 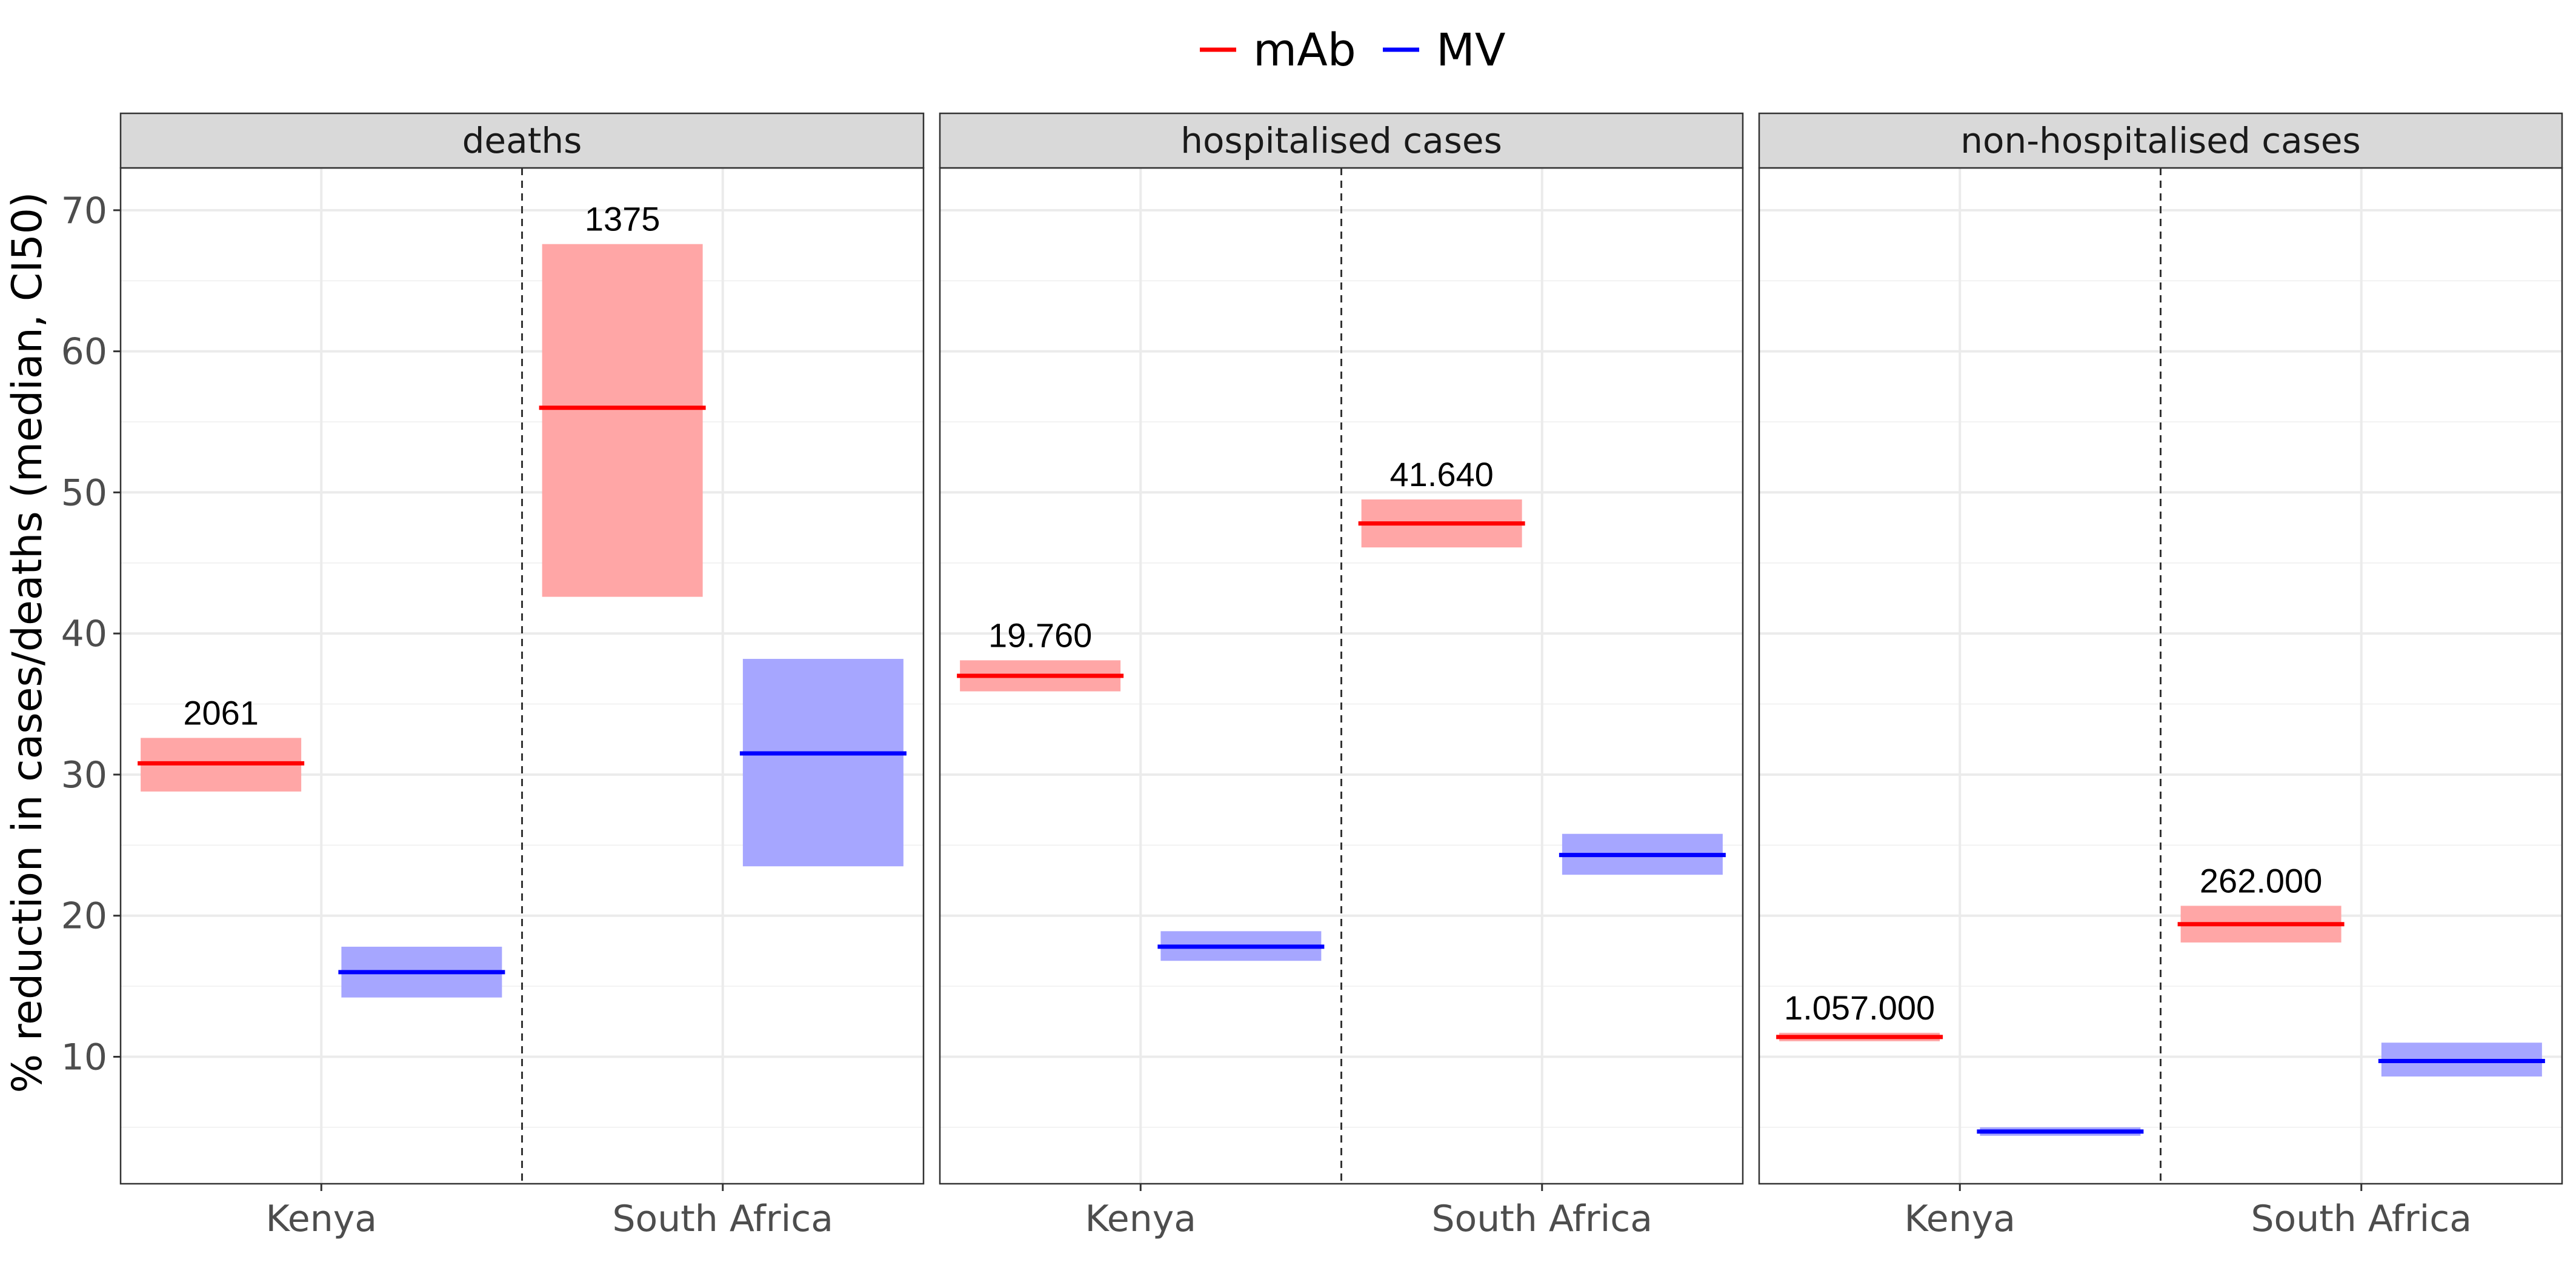 I want to click on data-label: 19.760, so click(x=1040, y=635).